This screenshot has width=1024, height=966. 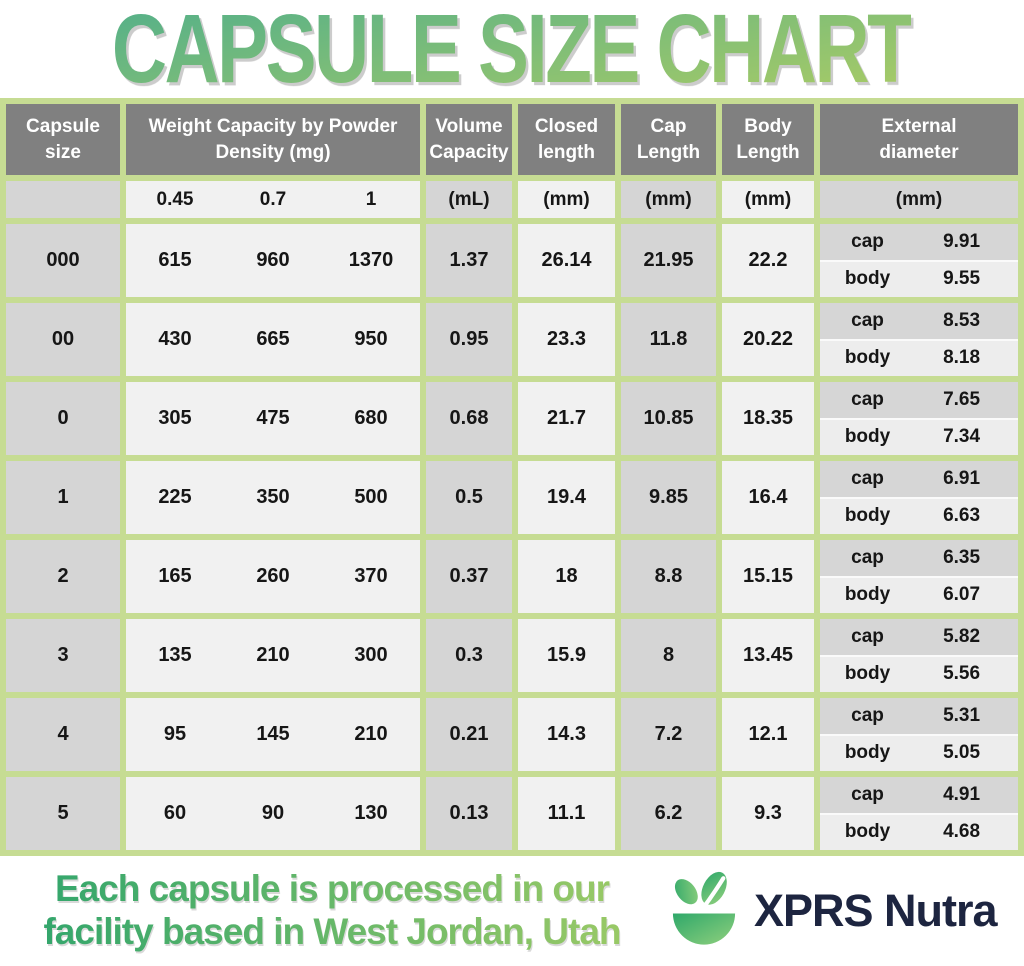 I want to click on ext-cap-value: 5.31, so click(x=962, y=715).